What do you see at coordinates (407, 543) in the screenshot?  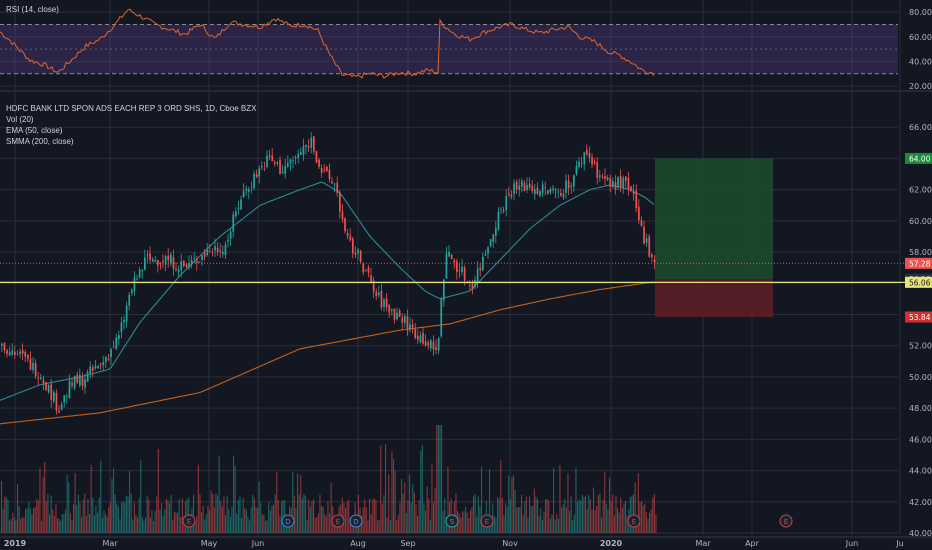 I see `time-tick-label: Sep` at bounding box center [407, 543].